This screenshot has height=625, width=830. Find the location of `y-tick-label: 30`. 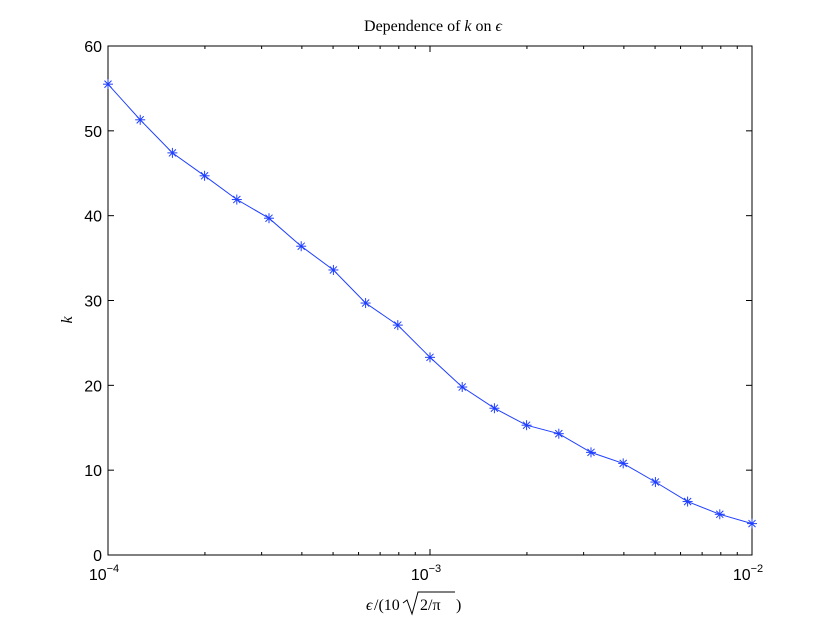

y-tick-label: 30 is located at coordinates (93, 302).